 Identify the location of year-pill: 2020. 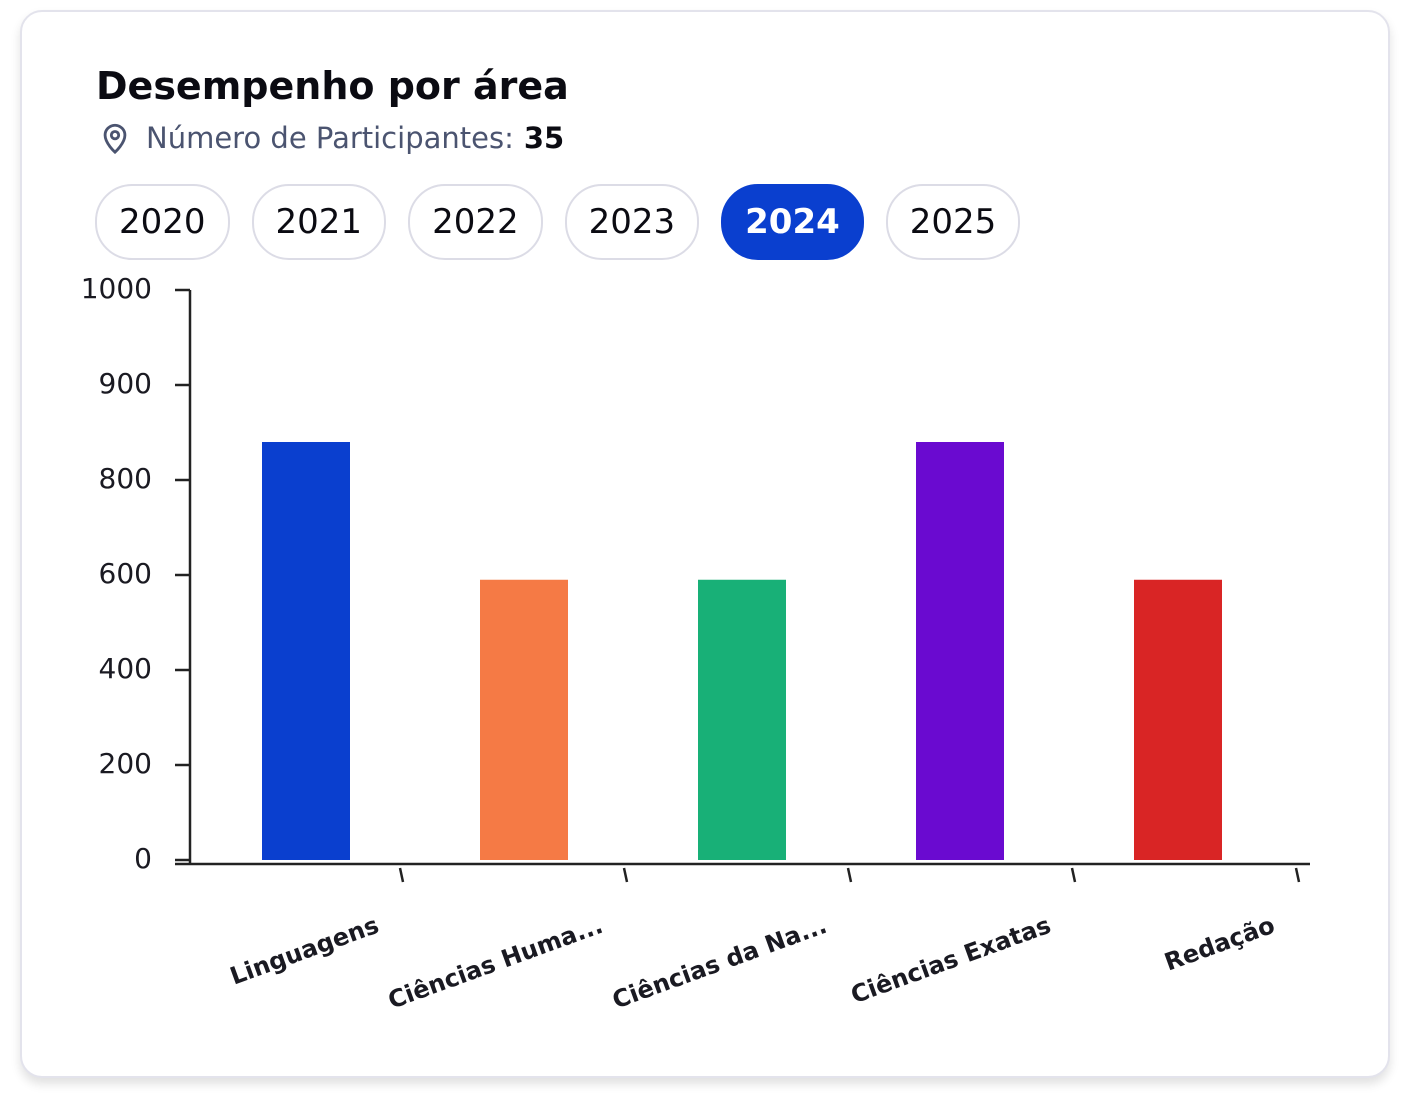
(162, 222).